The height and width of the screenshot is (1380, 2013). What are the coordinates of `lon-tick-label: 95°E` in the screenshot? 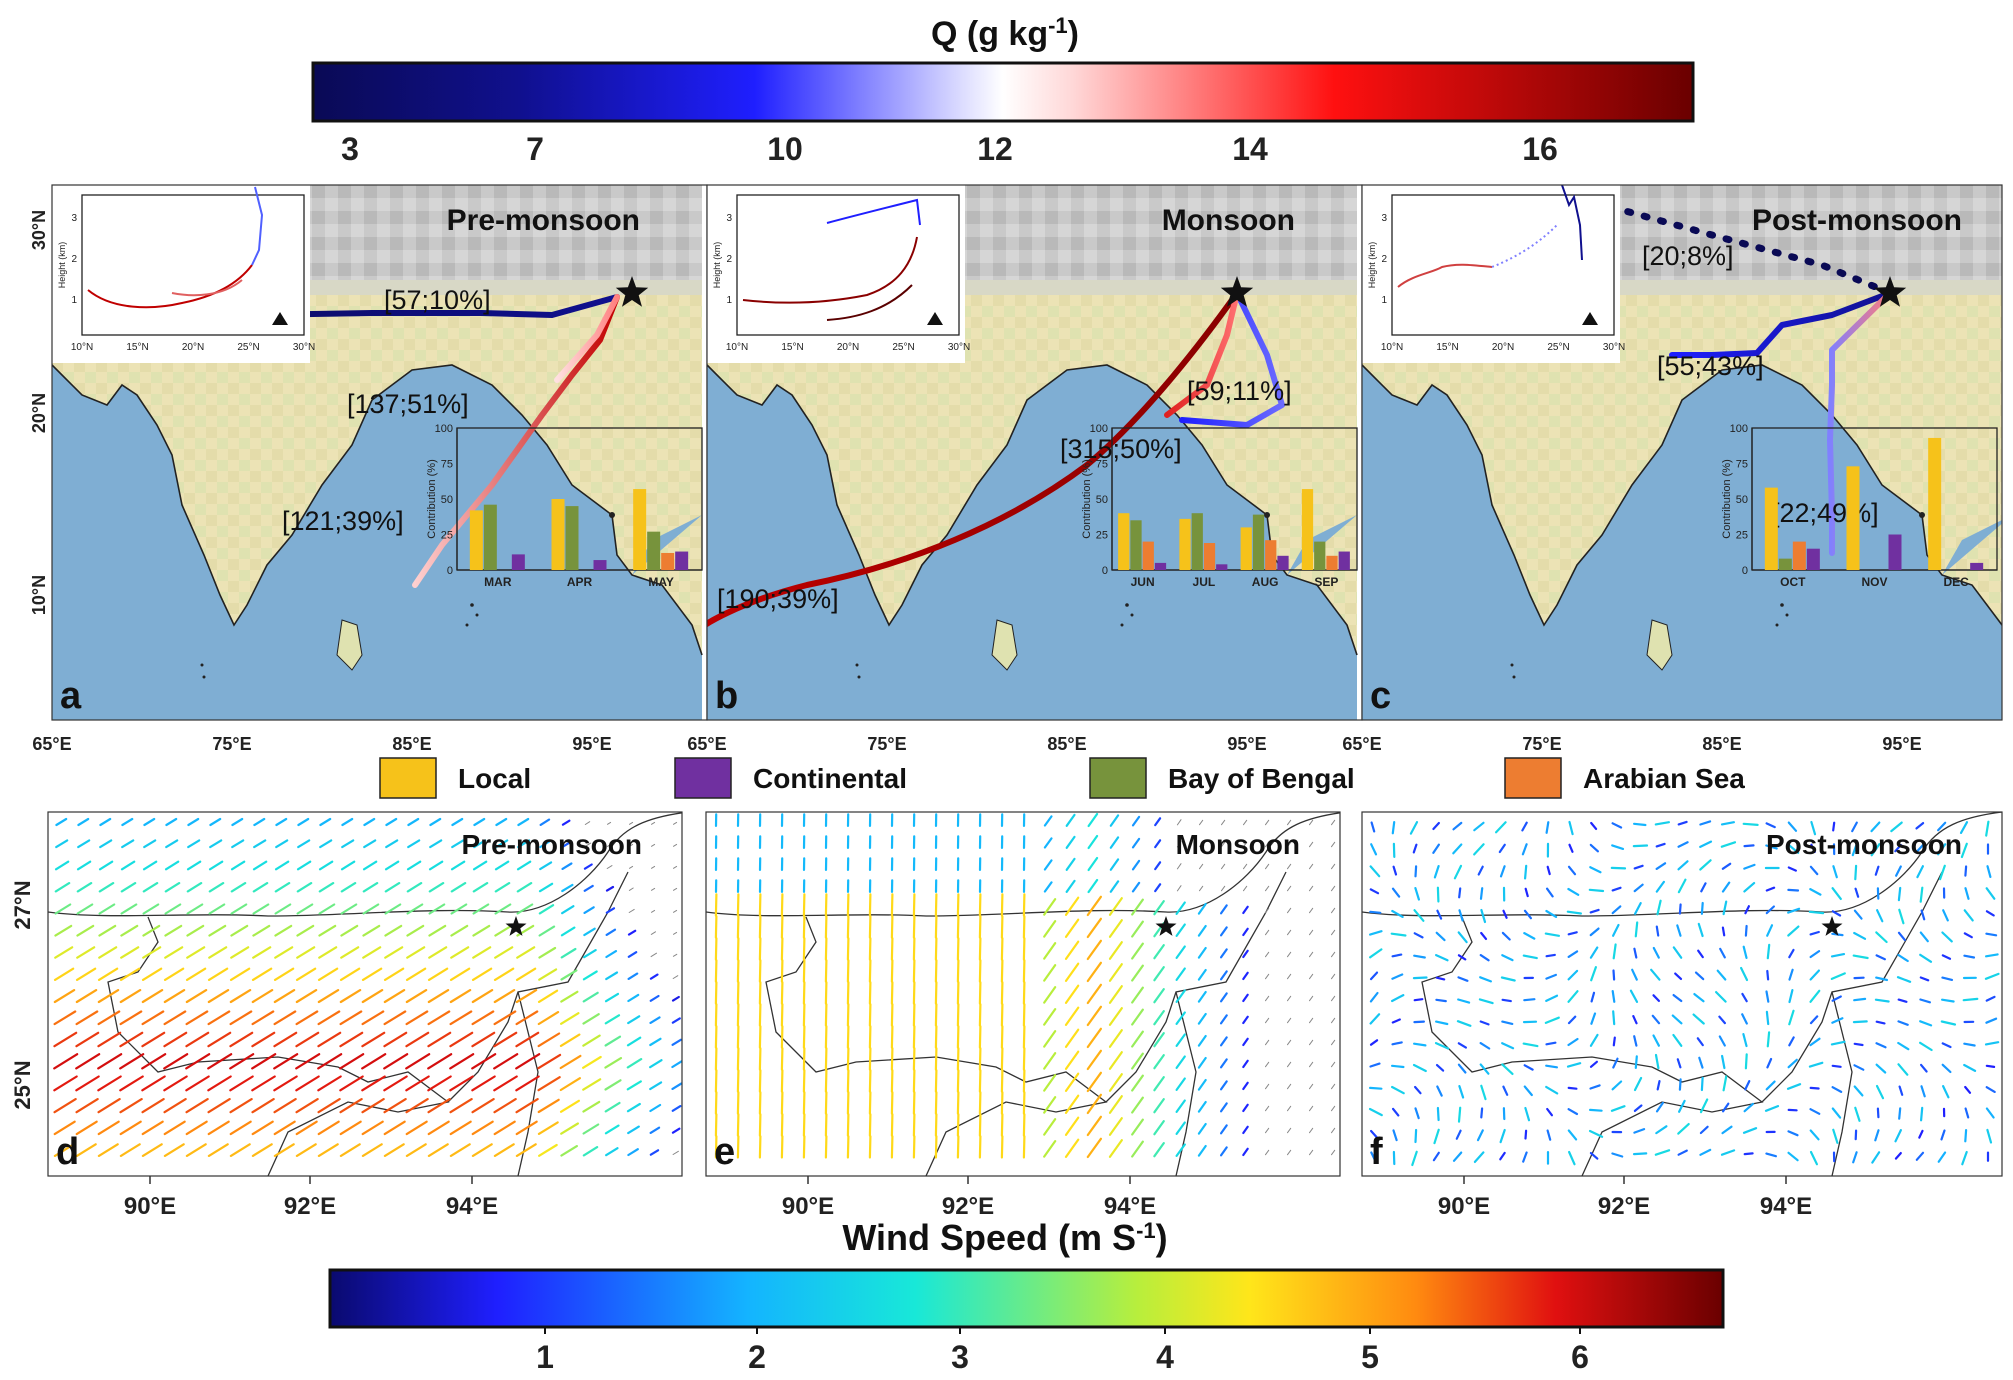 It's located at (1246, 744).